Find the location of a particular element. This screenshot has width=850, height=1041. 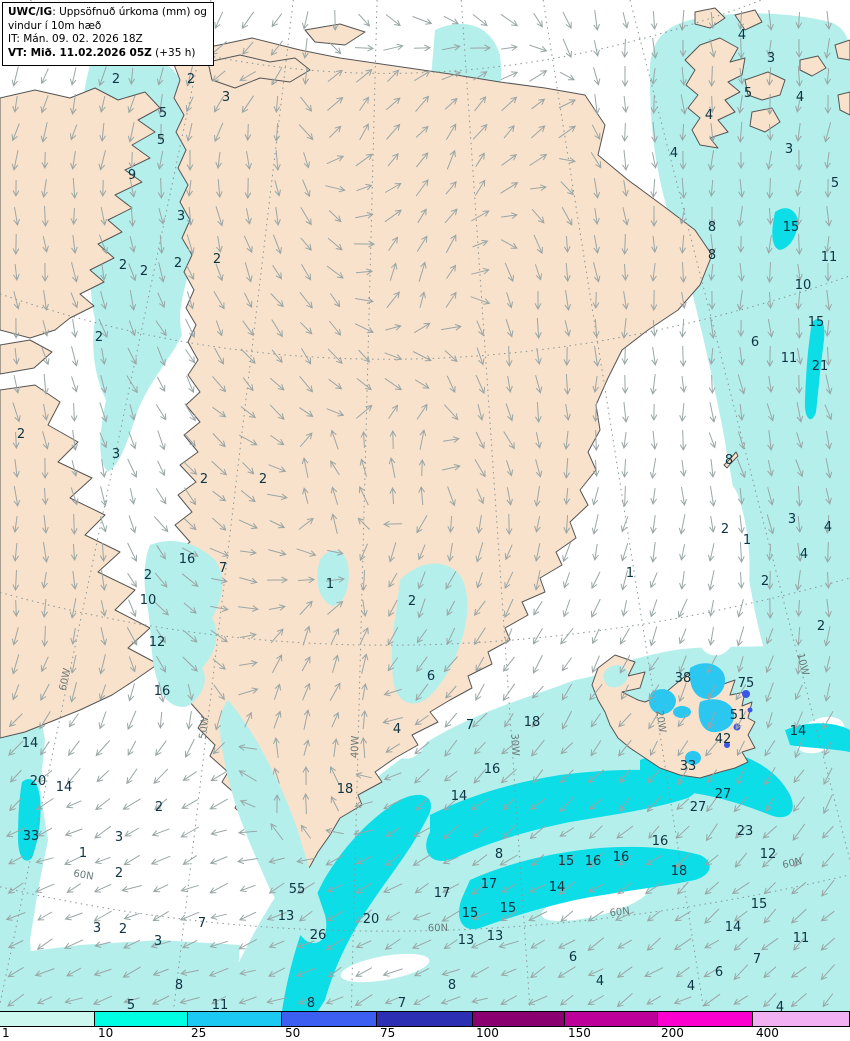

precip-value-label: 14 is located at coordinates (30, 743).